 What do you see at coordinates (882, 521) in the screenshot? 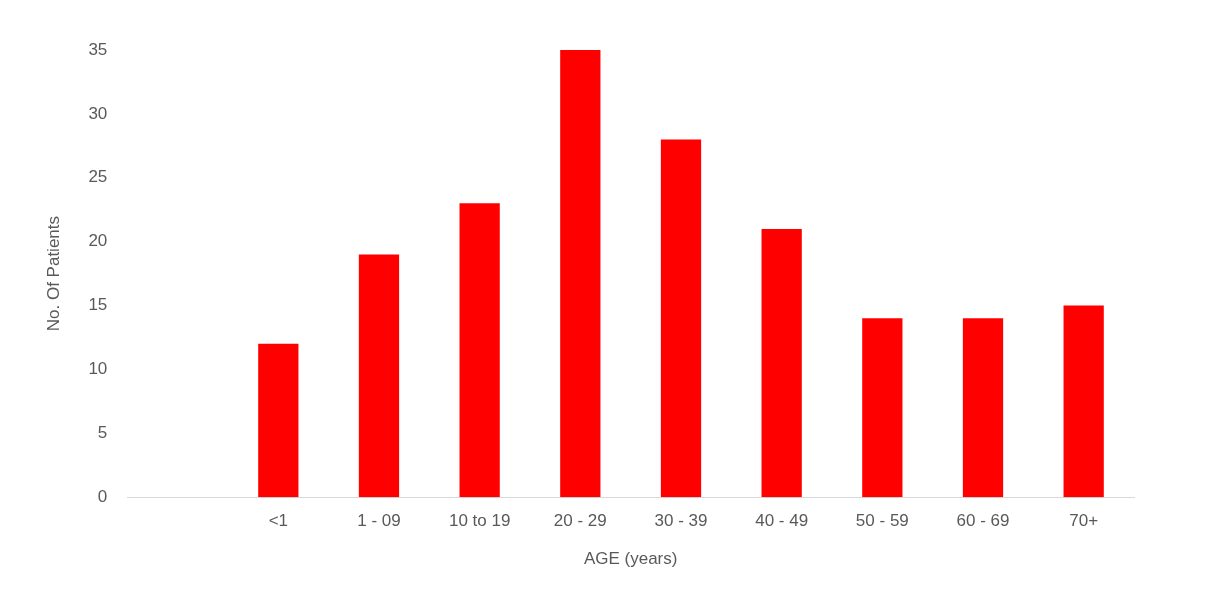
I see `x-tick-label: 50 - 59` at bounding box center [882, 521].